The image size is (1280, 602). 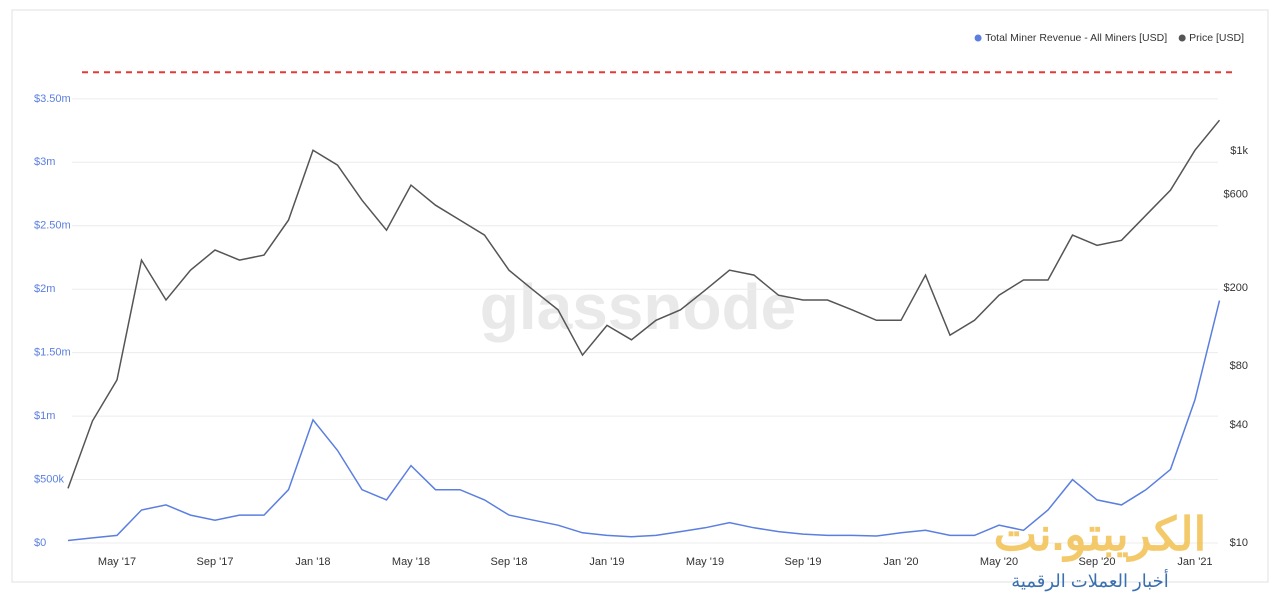 What do you see at coordinates (900, 562) in the screenshot?
I see `x-tick-label: Jan '20` at bounding box center [900, 562].